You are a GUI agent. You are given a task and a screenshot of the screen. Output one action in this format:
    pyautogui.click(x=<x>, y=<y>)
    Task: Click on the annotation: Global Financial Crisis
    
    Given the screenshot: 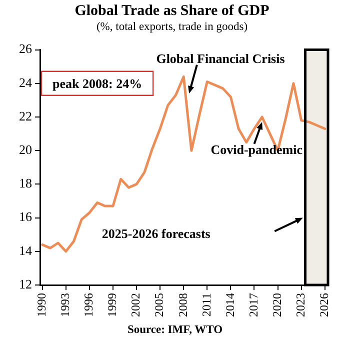 What is the action you would take?
    pyautogui.click(x=220, y=58)
    